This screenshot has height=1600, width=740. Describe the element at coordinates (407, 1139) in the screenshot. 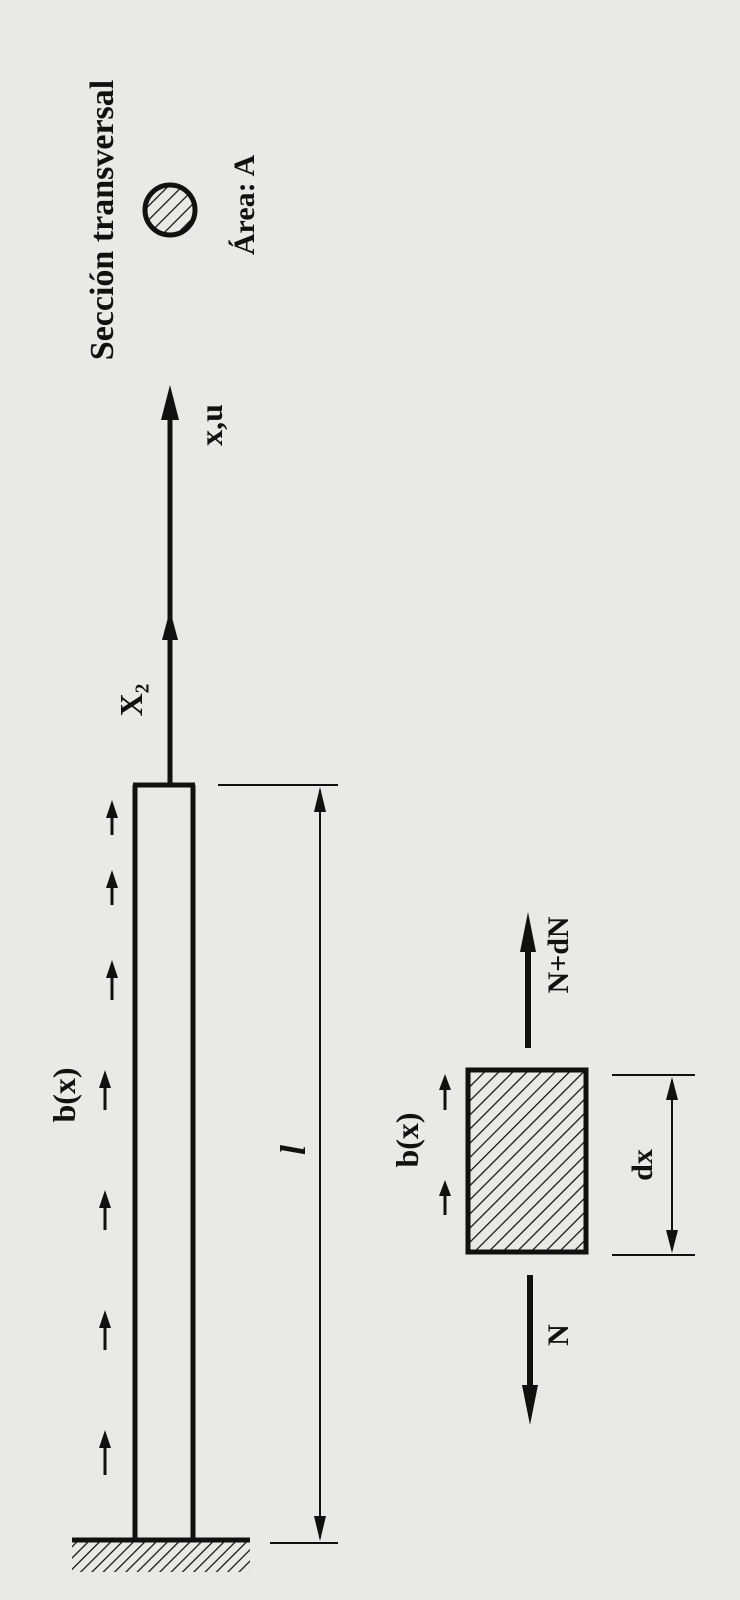

I see `element-load-label: b(x)` at that location.